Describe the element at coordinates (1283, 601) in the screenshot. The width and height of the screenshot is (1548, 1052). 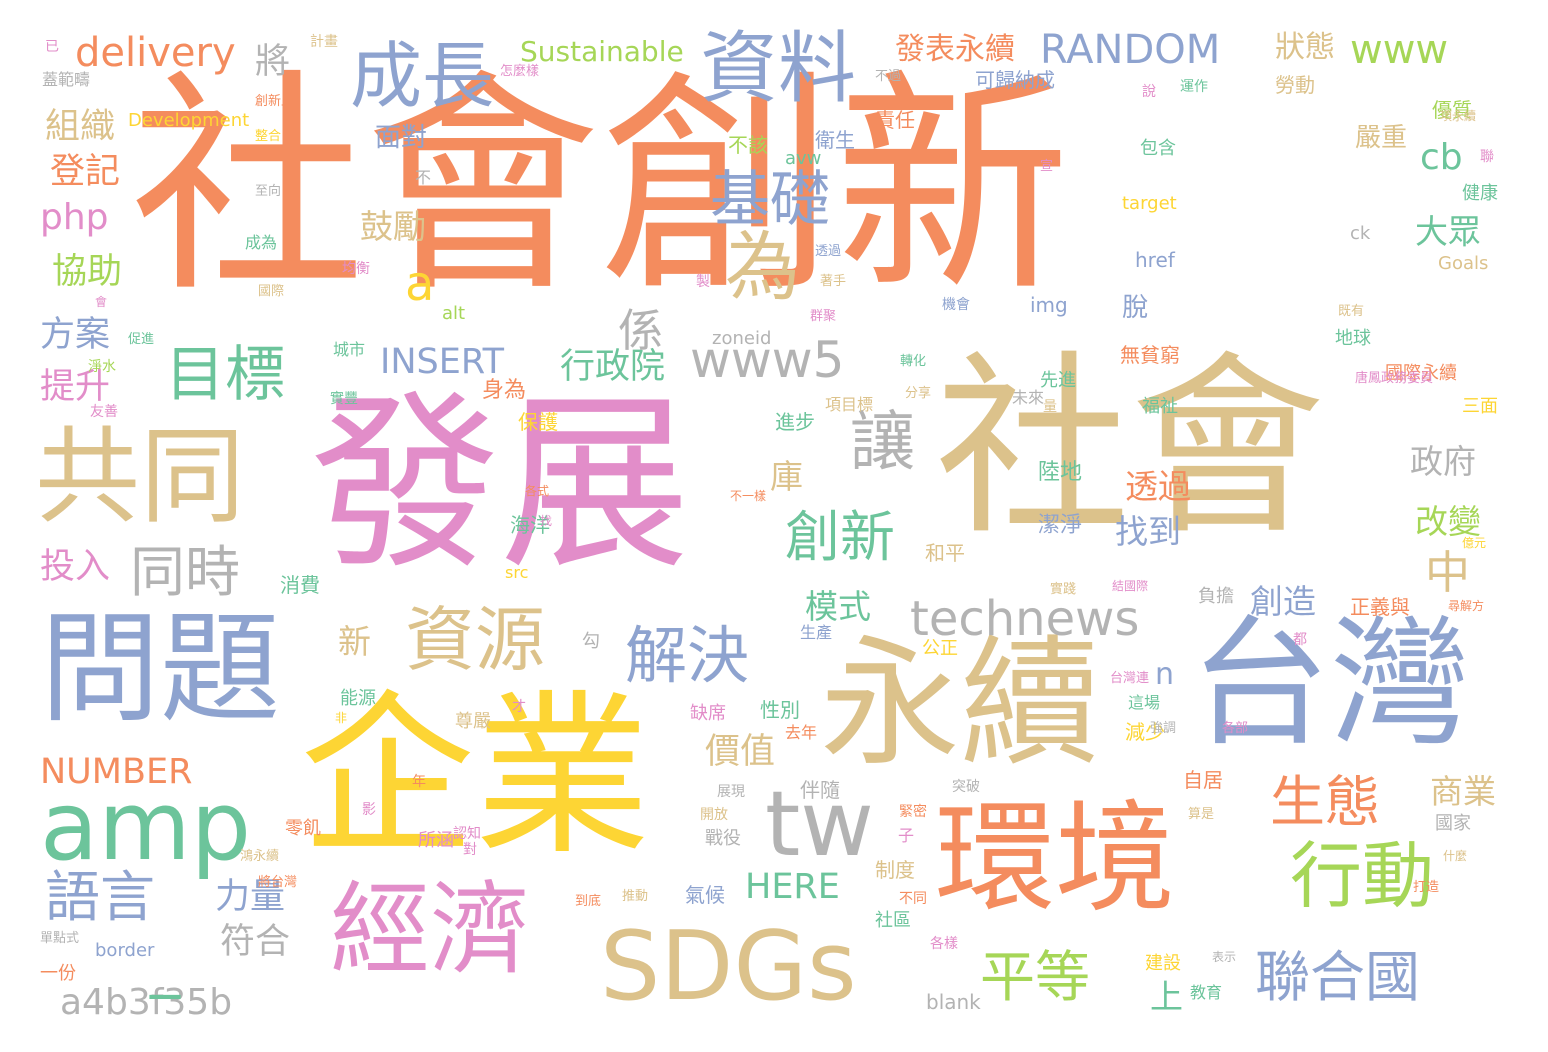
I see `cloud-word: 創造` at that location.